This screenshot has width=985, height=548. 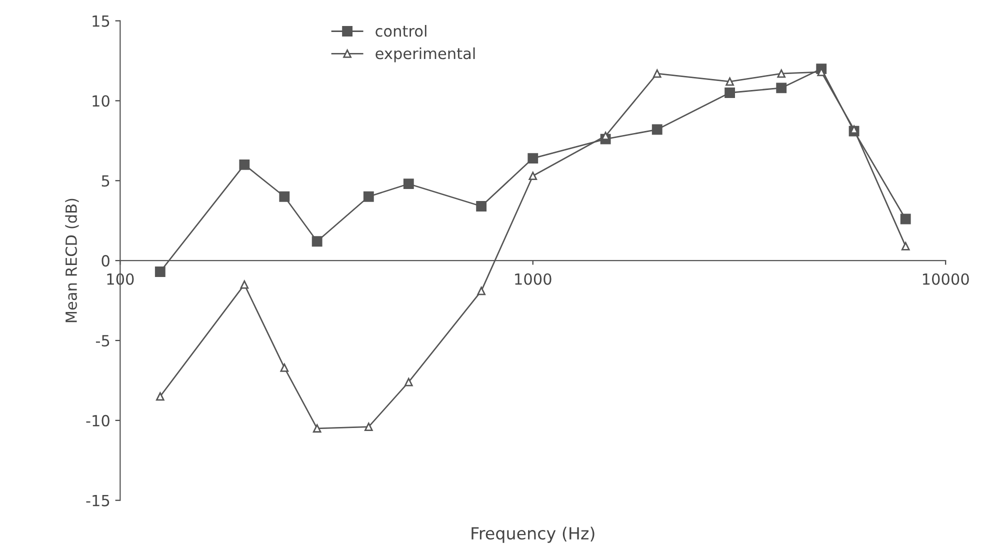 I want to click on x-tick-label: 1000, so click(x=533, y=279).